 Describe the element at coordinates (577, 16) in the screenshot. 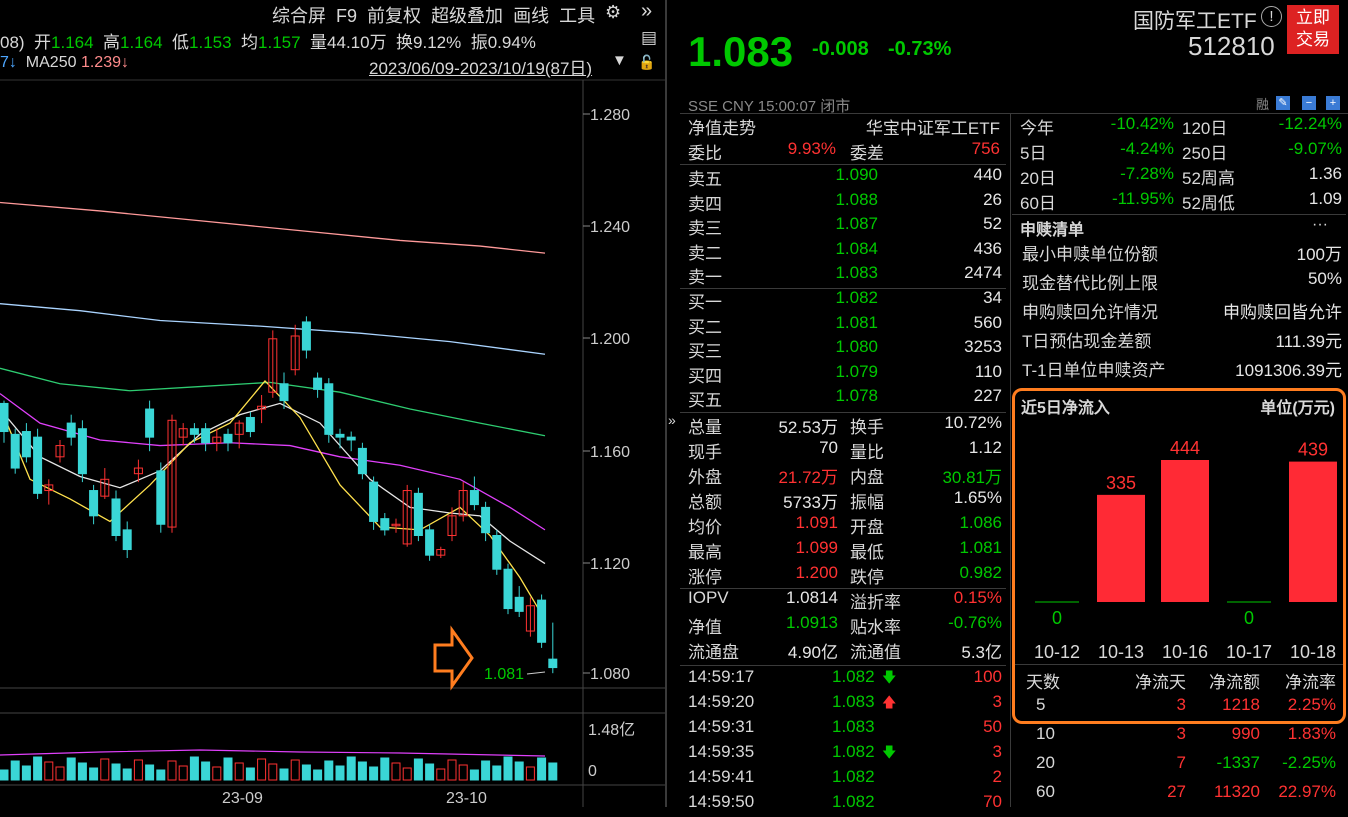

I see `toolbar-item-tools: 工具` at that location.